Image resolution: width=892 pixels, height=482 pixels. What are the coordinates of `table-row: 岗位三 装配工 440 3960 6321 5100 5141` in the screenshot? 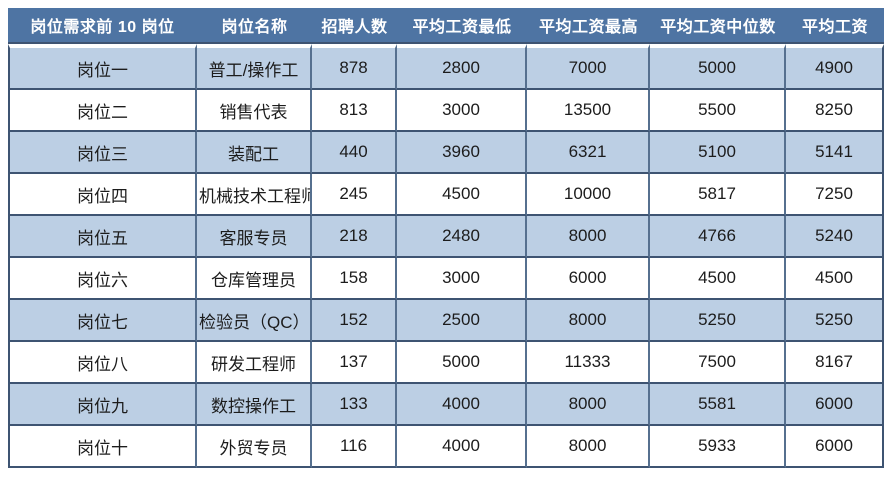 It's located at (446, 153).